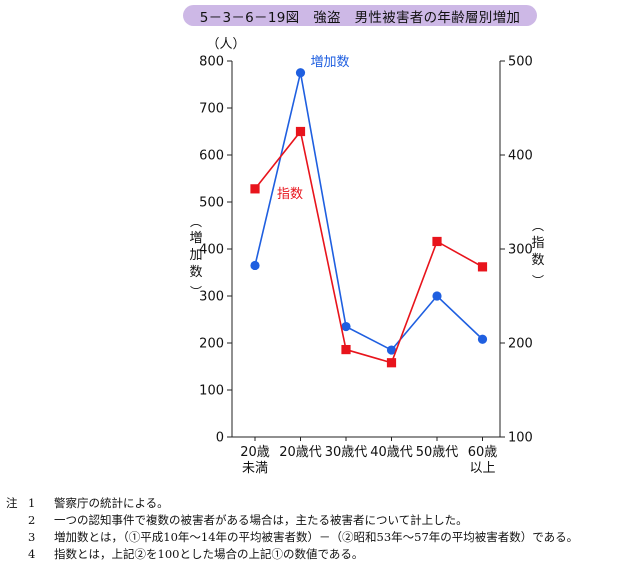 The image size is (633, 565). What do you see at coordinates (537, 260) in the screenshot?
I see `right-axis-label-char: 数` at bounding box center [537, 260].